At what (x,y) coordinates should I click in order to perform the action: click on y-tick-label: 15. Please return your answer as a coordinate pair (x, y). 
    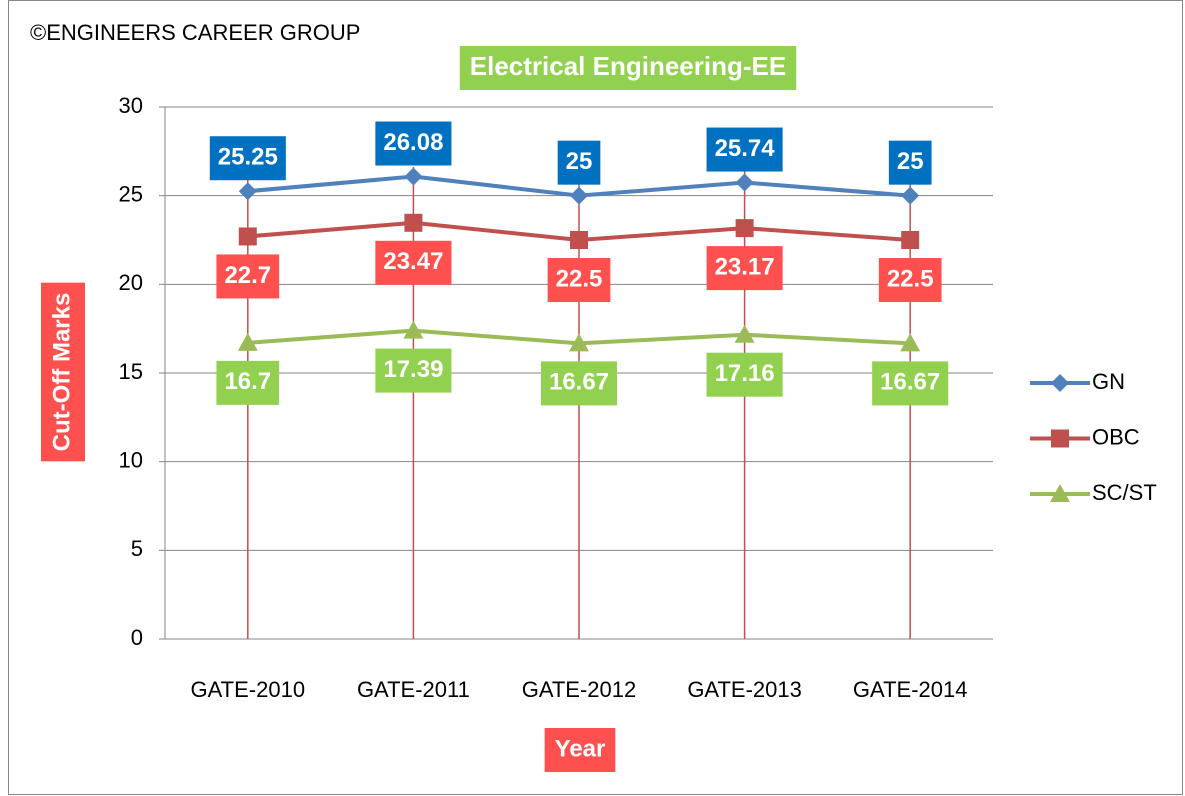
    Looking at the image, I should click on (131, 371).